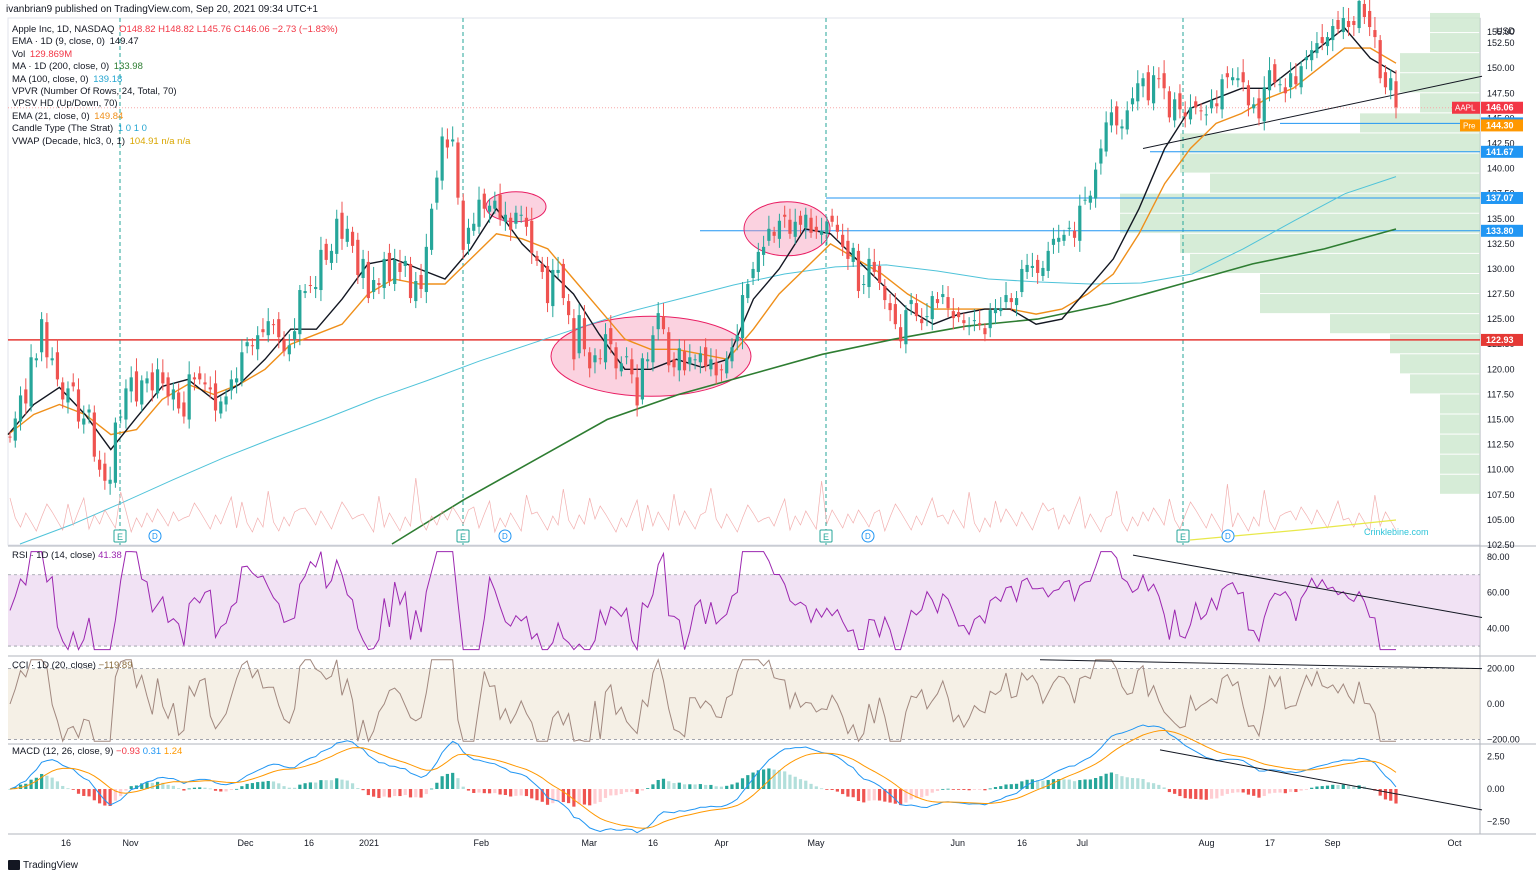  I want to click on legend-row-candle-type: Candle Type (The Strat) 1 0 1 0, so click(79, 129).